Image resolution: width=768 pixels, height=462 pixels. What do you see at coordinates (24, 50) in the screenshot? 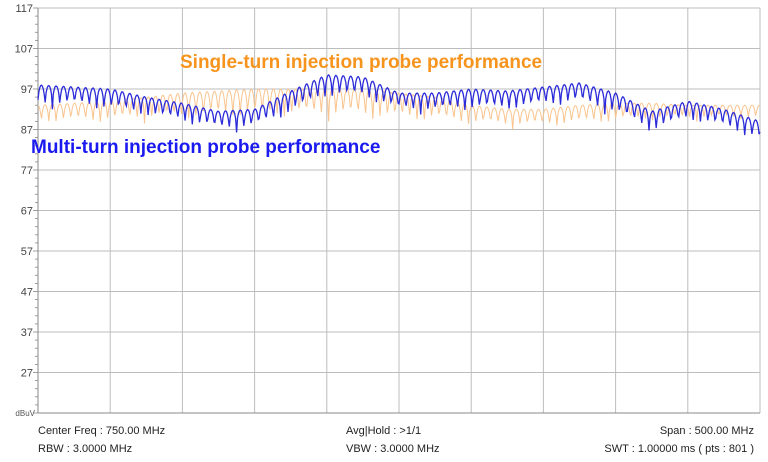
I see `y-tick-label: 107` at bounding box center [24, 50].